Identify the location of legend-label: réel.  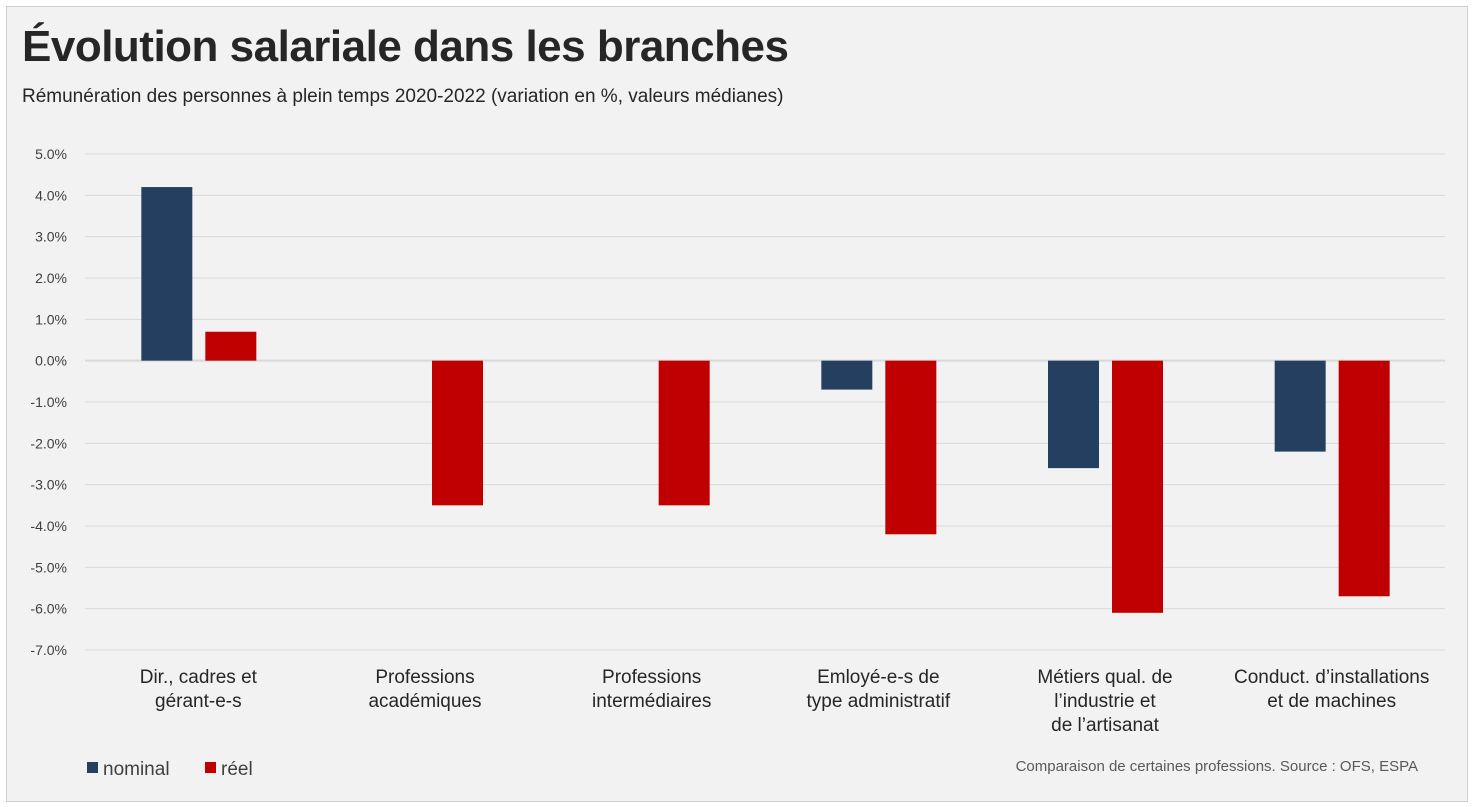
(237, 769).